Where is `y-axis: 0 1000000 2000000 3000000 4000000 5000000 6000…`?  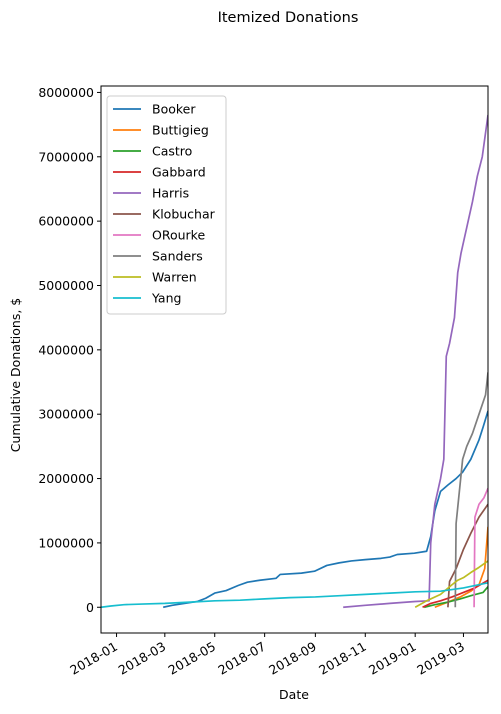
y-axis: 0 1000000 2000000 3000000 4000000 5000000 6000… is located at coordinates (69, 350).